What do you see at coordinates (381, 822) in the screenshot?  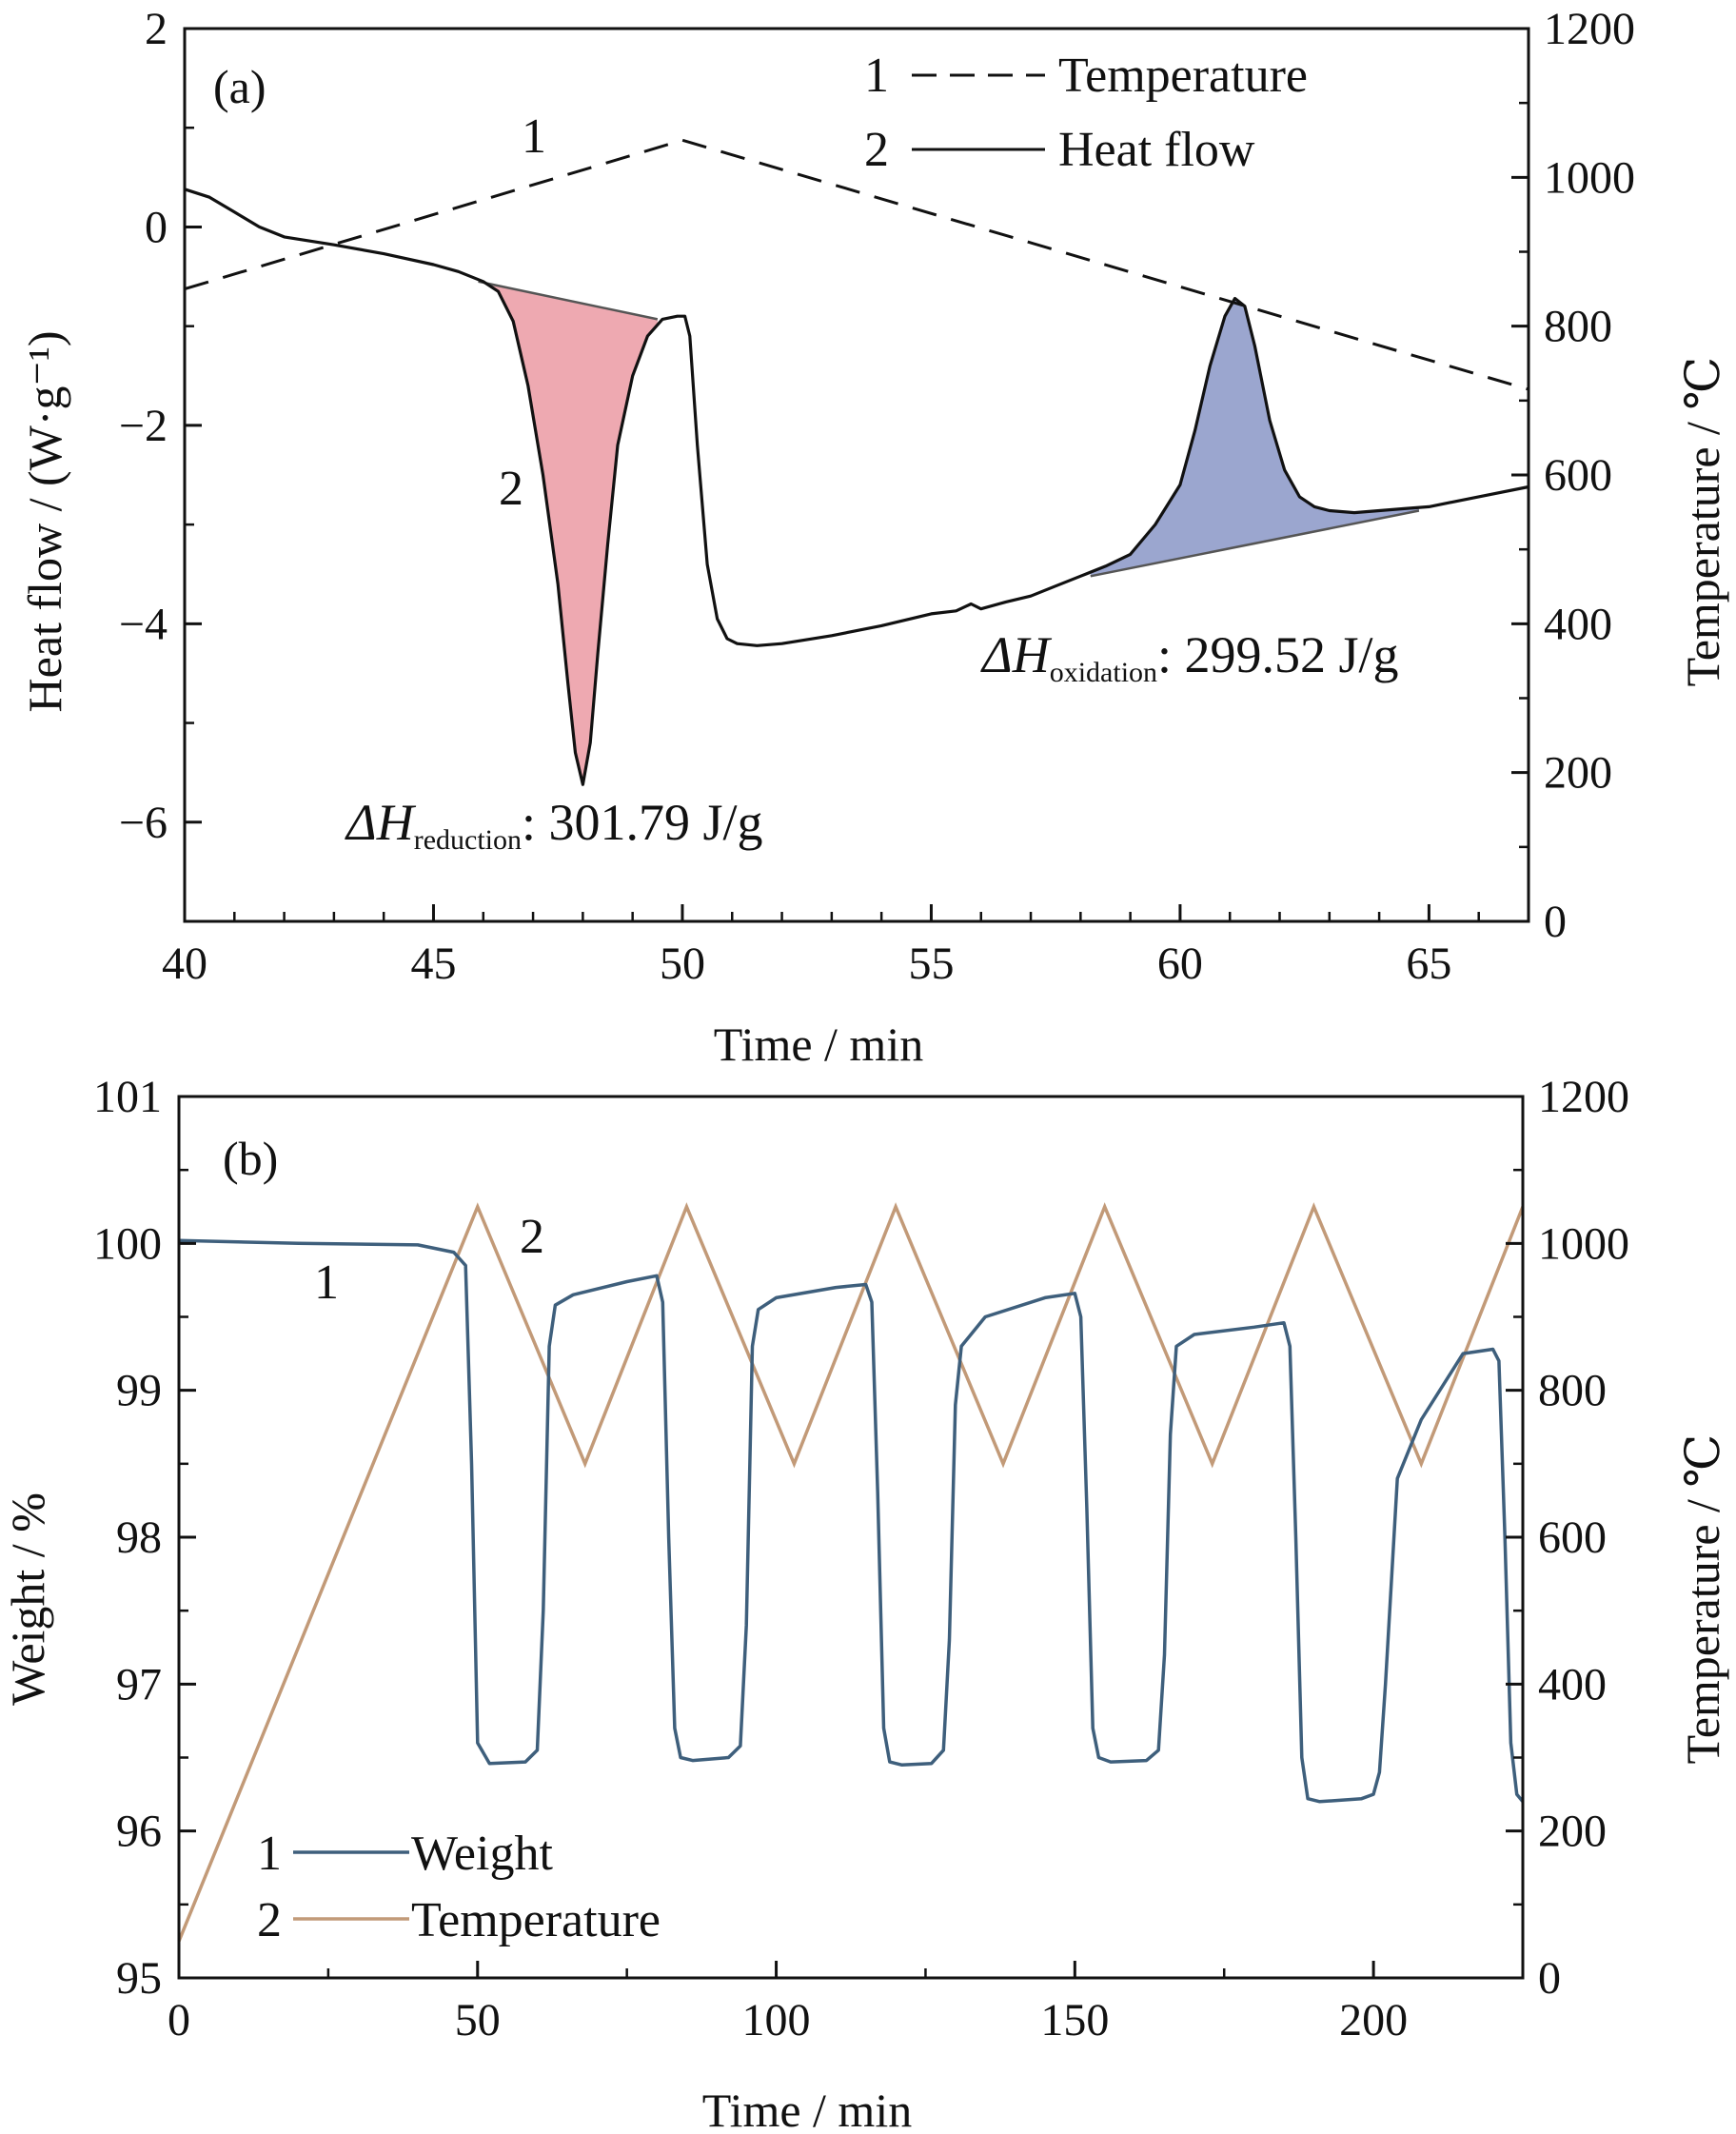 I see `a-annotation-reduction-delta: ΔH` at bounding box center [381, 822].